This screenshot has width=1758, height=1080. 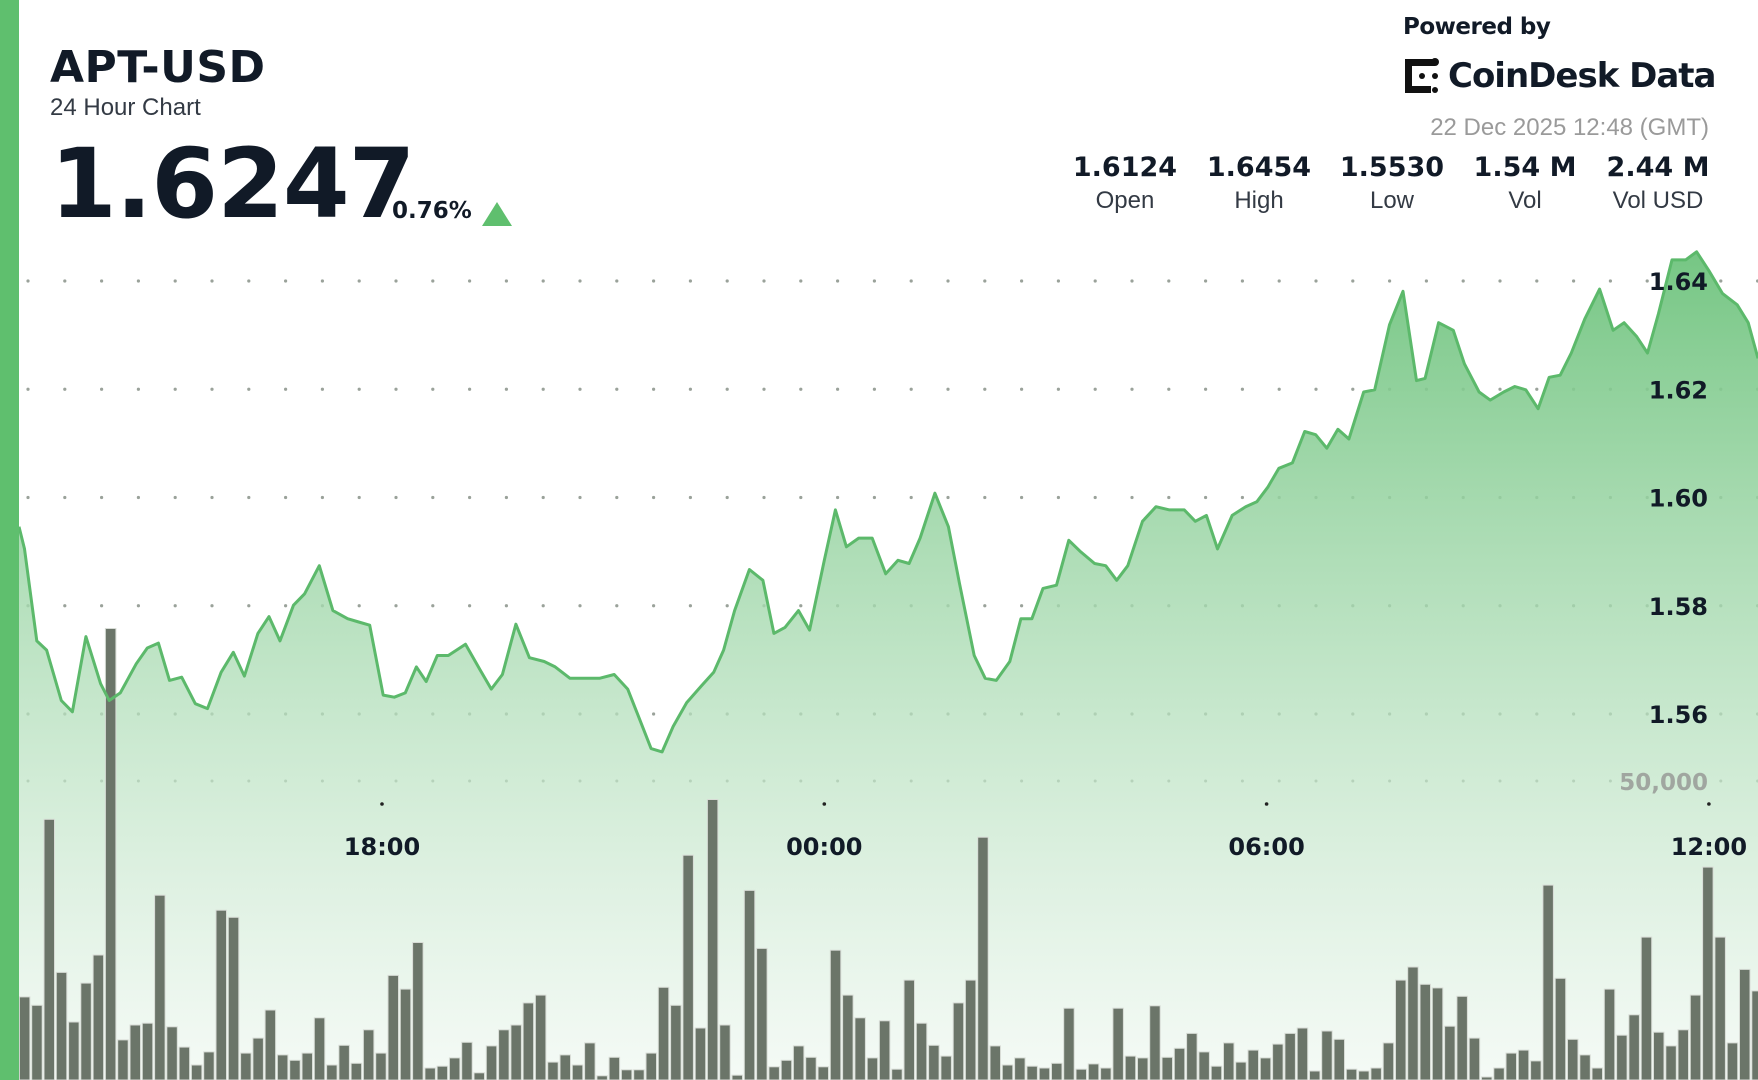 What do you see at coordinates (1663, 783) in the screenshot?
I see `volume-axis-label: 50,000` at bounding box center [1663, 783].